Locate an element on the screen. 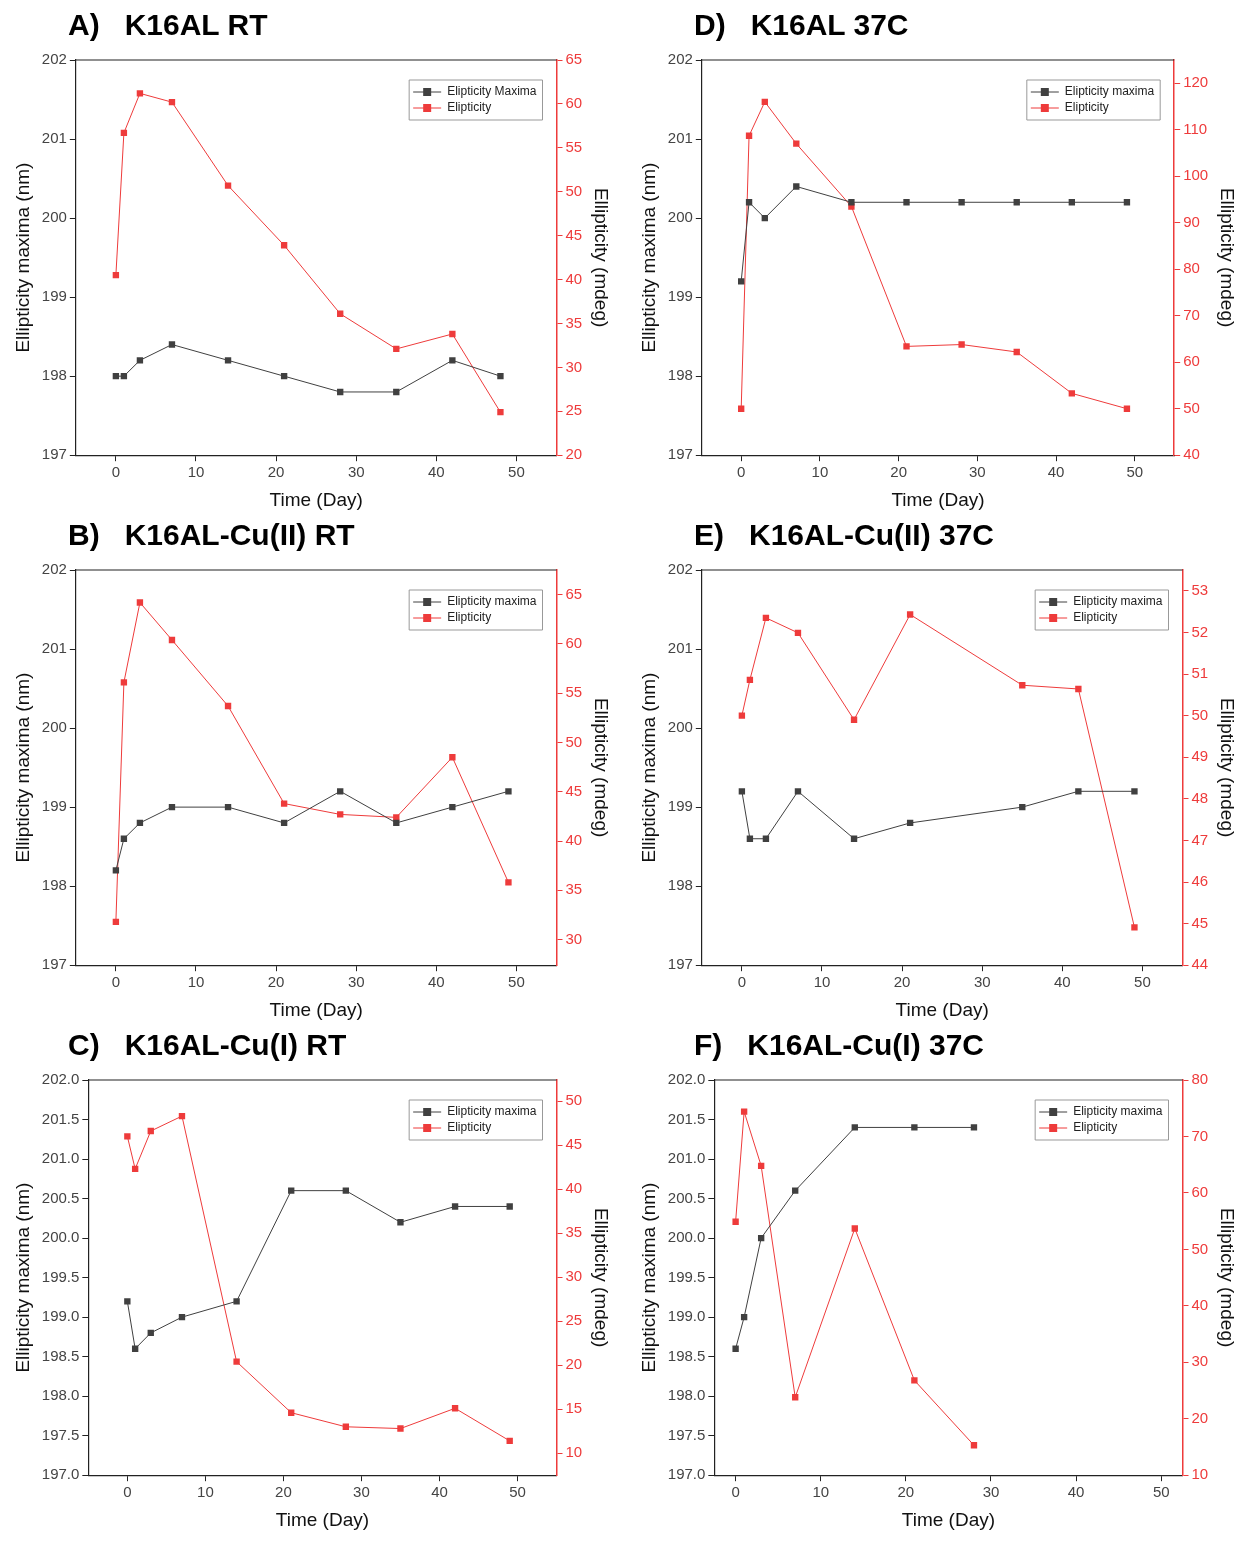  y2-tick-label: 110 is located at coordinates (1195, 128).